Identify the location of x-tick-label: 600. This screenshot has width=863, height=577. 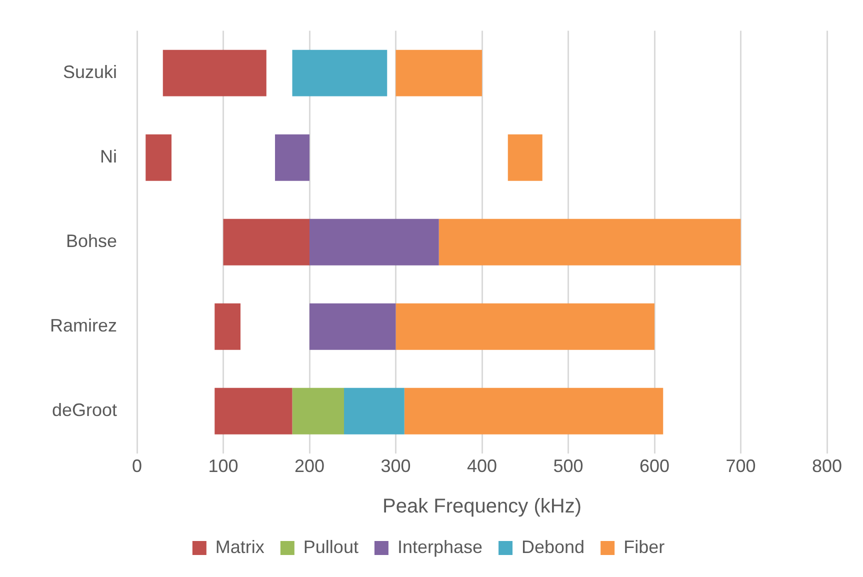
(654, 466).